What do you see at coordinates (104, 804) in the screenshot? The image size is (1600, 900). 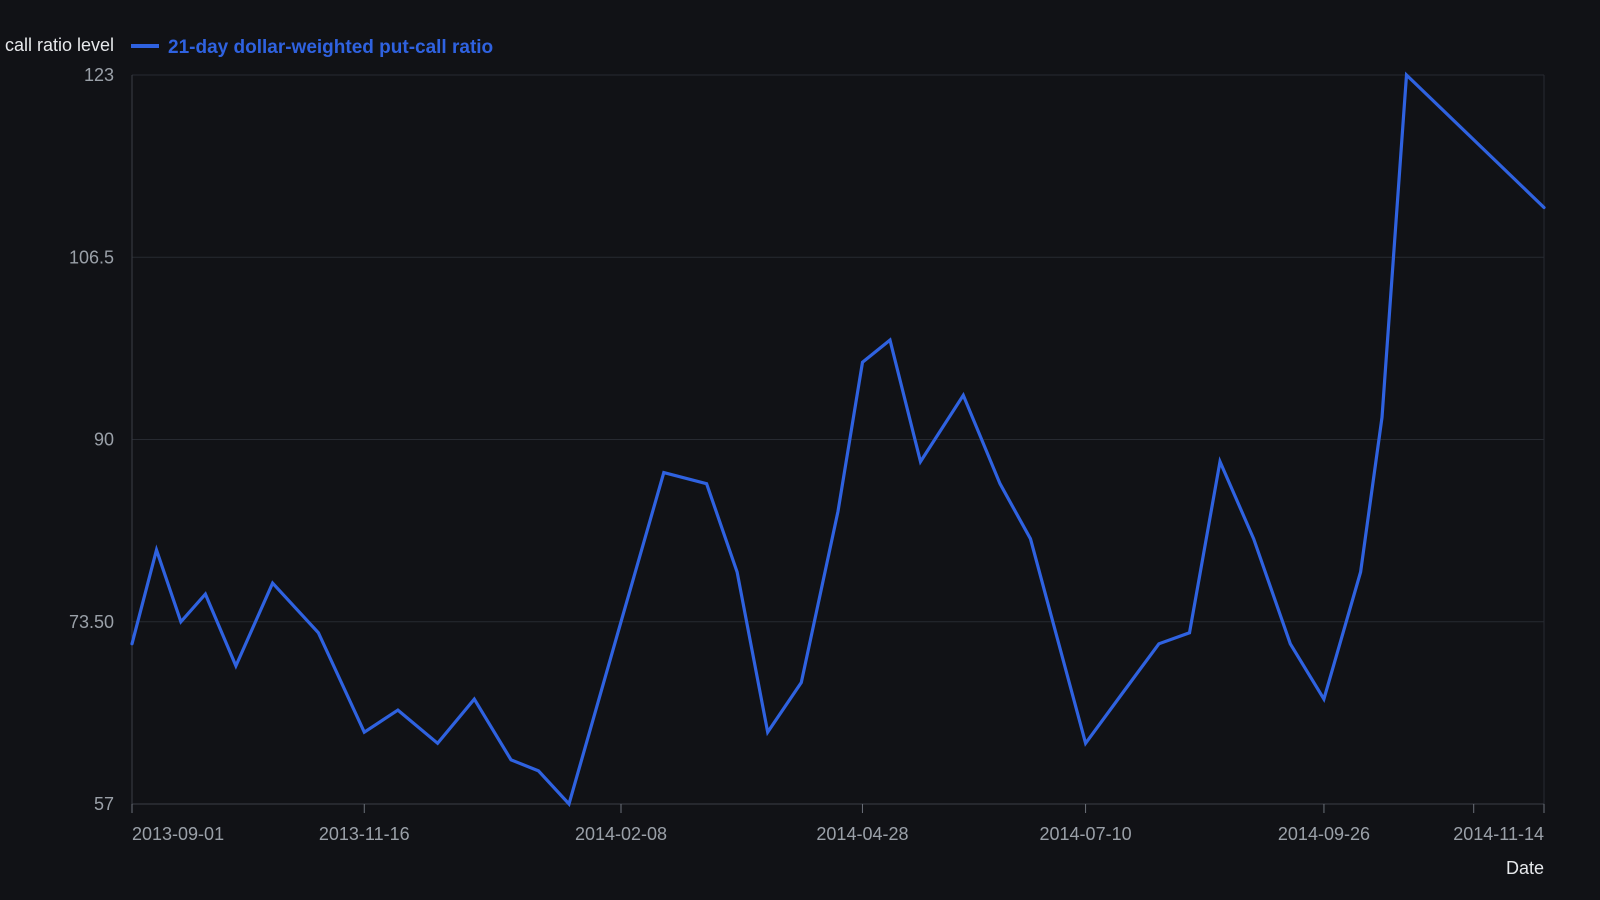 I see `y-tick-label: 57` at bounding box center [104, 804].